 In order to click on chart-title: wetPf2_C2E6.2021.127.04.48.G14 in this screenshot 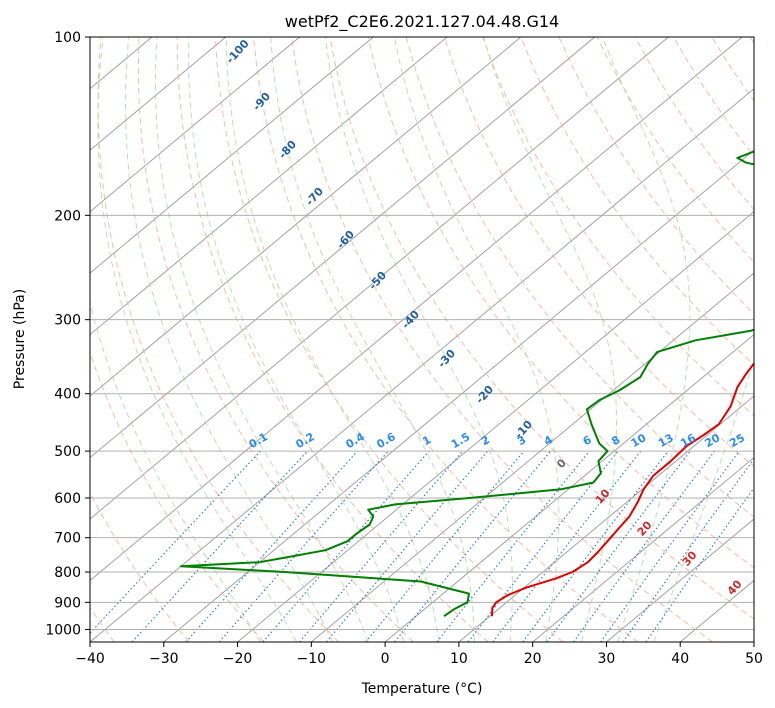, I will do `click(422, 22)`.